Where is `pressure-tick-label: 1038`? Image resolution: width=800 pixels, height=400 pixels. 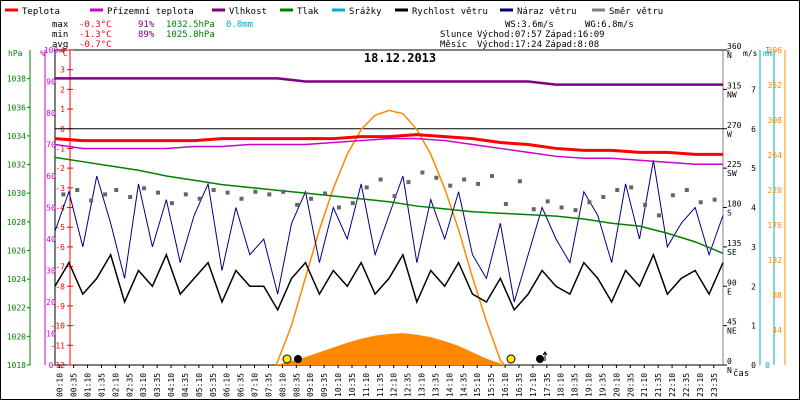
pressure-tick-label: 1038 is located at coordinates (16, 79).